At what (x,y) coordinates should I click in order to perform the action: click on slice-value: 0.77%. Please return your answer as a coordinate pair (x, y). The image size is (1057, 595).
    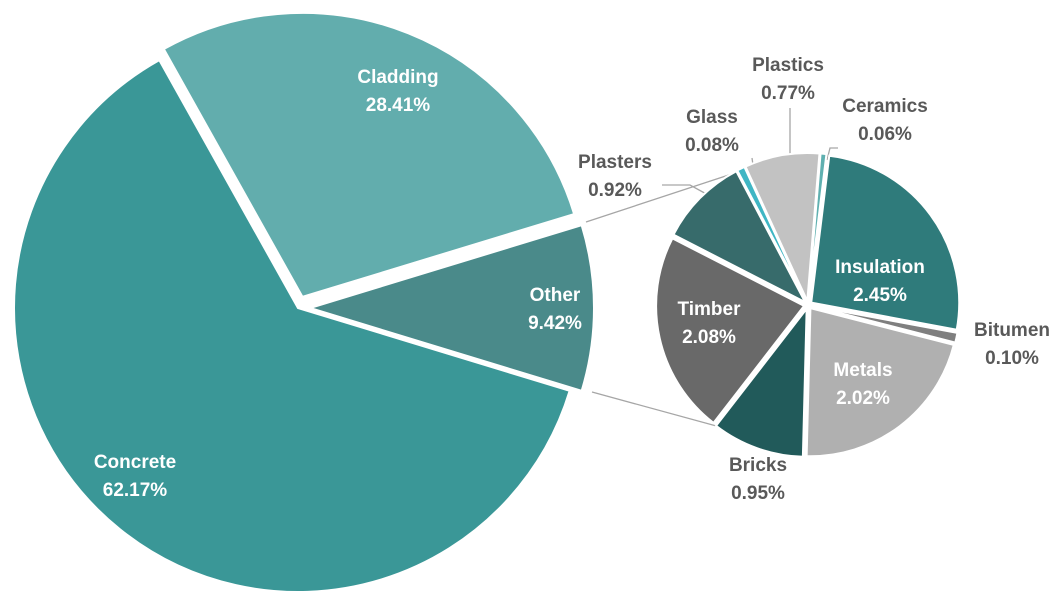
    Looking at the image, I should click on (788, 93).